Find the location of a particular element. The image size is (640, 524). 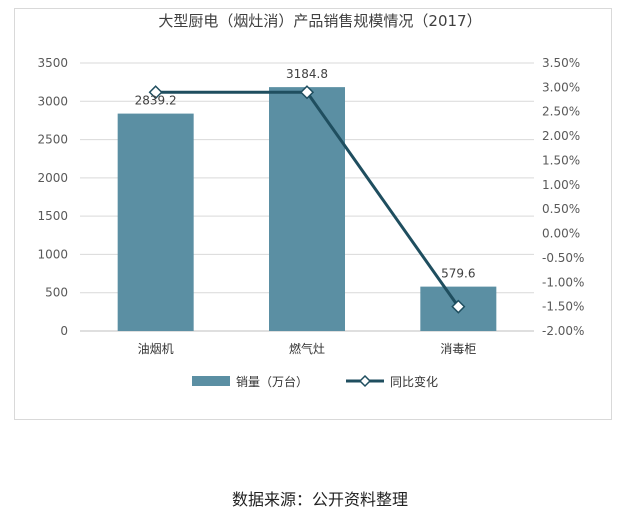

left-tick-label: 2500 is located at coordinates (52, 140).